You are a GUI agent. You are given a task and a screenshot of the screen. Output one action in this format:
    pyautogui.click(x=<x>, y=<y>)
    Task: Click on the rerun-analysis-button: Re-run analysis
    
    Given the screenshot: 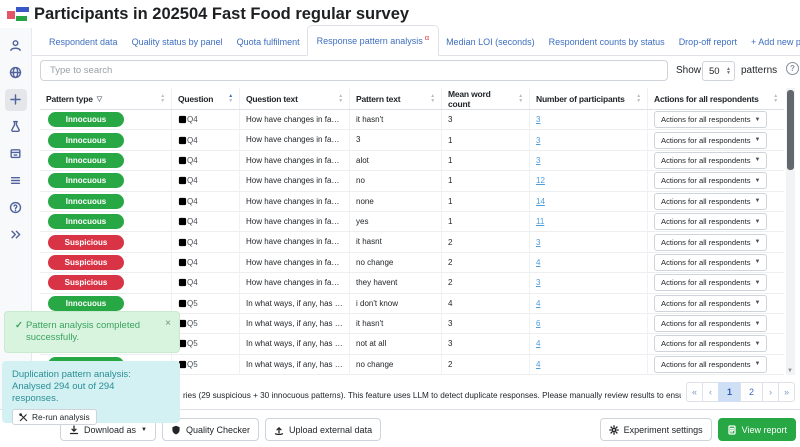 What is the action you would take?
    pyautogui.click(x=54, y=417)
    